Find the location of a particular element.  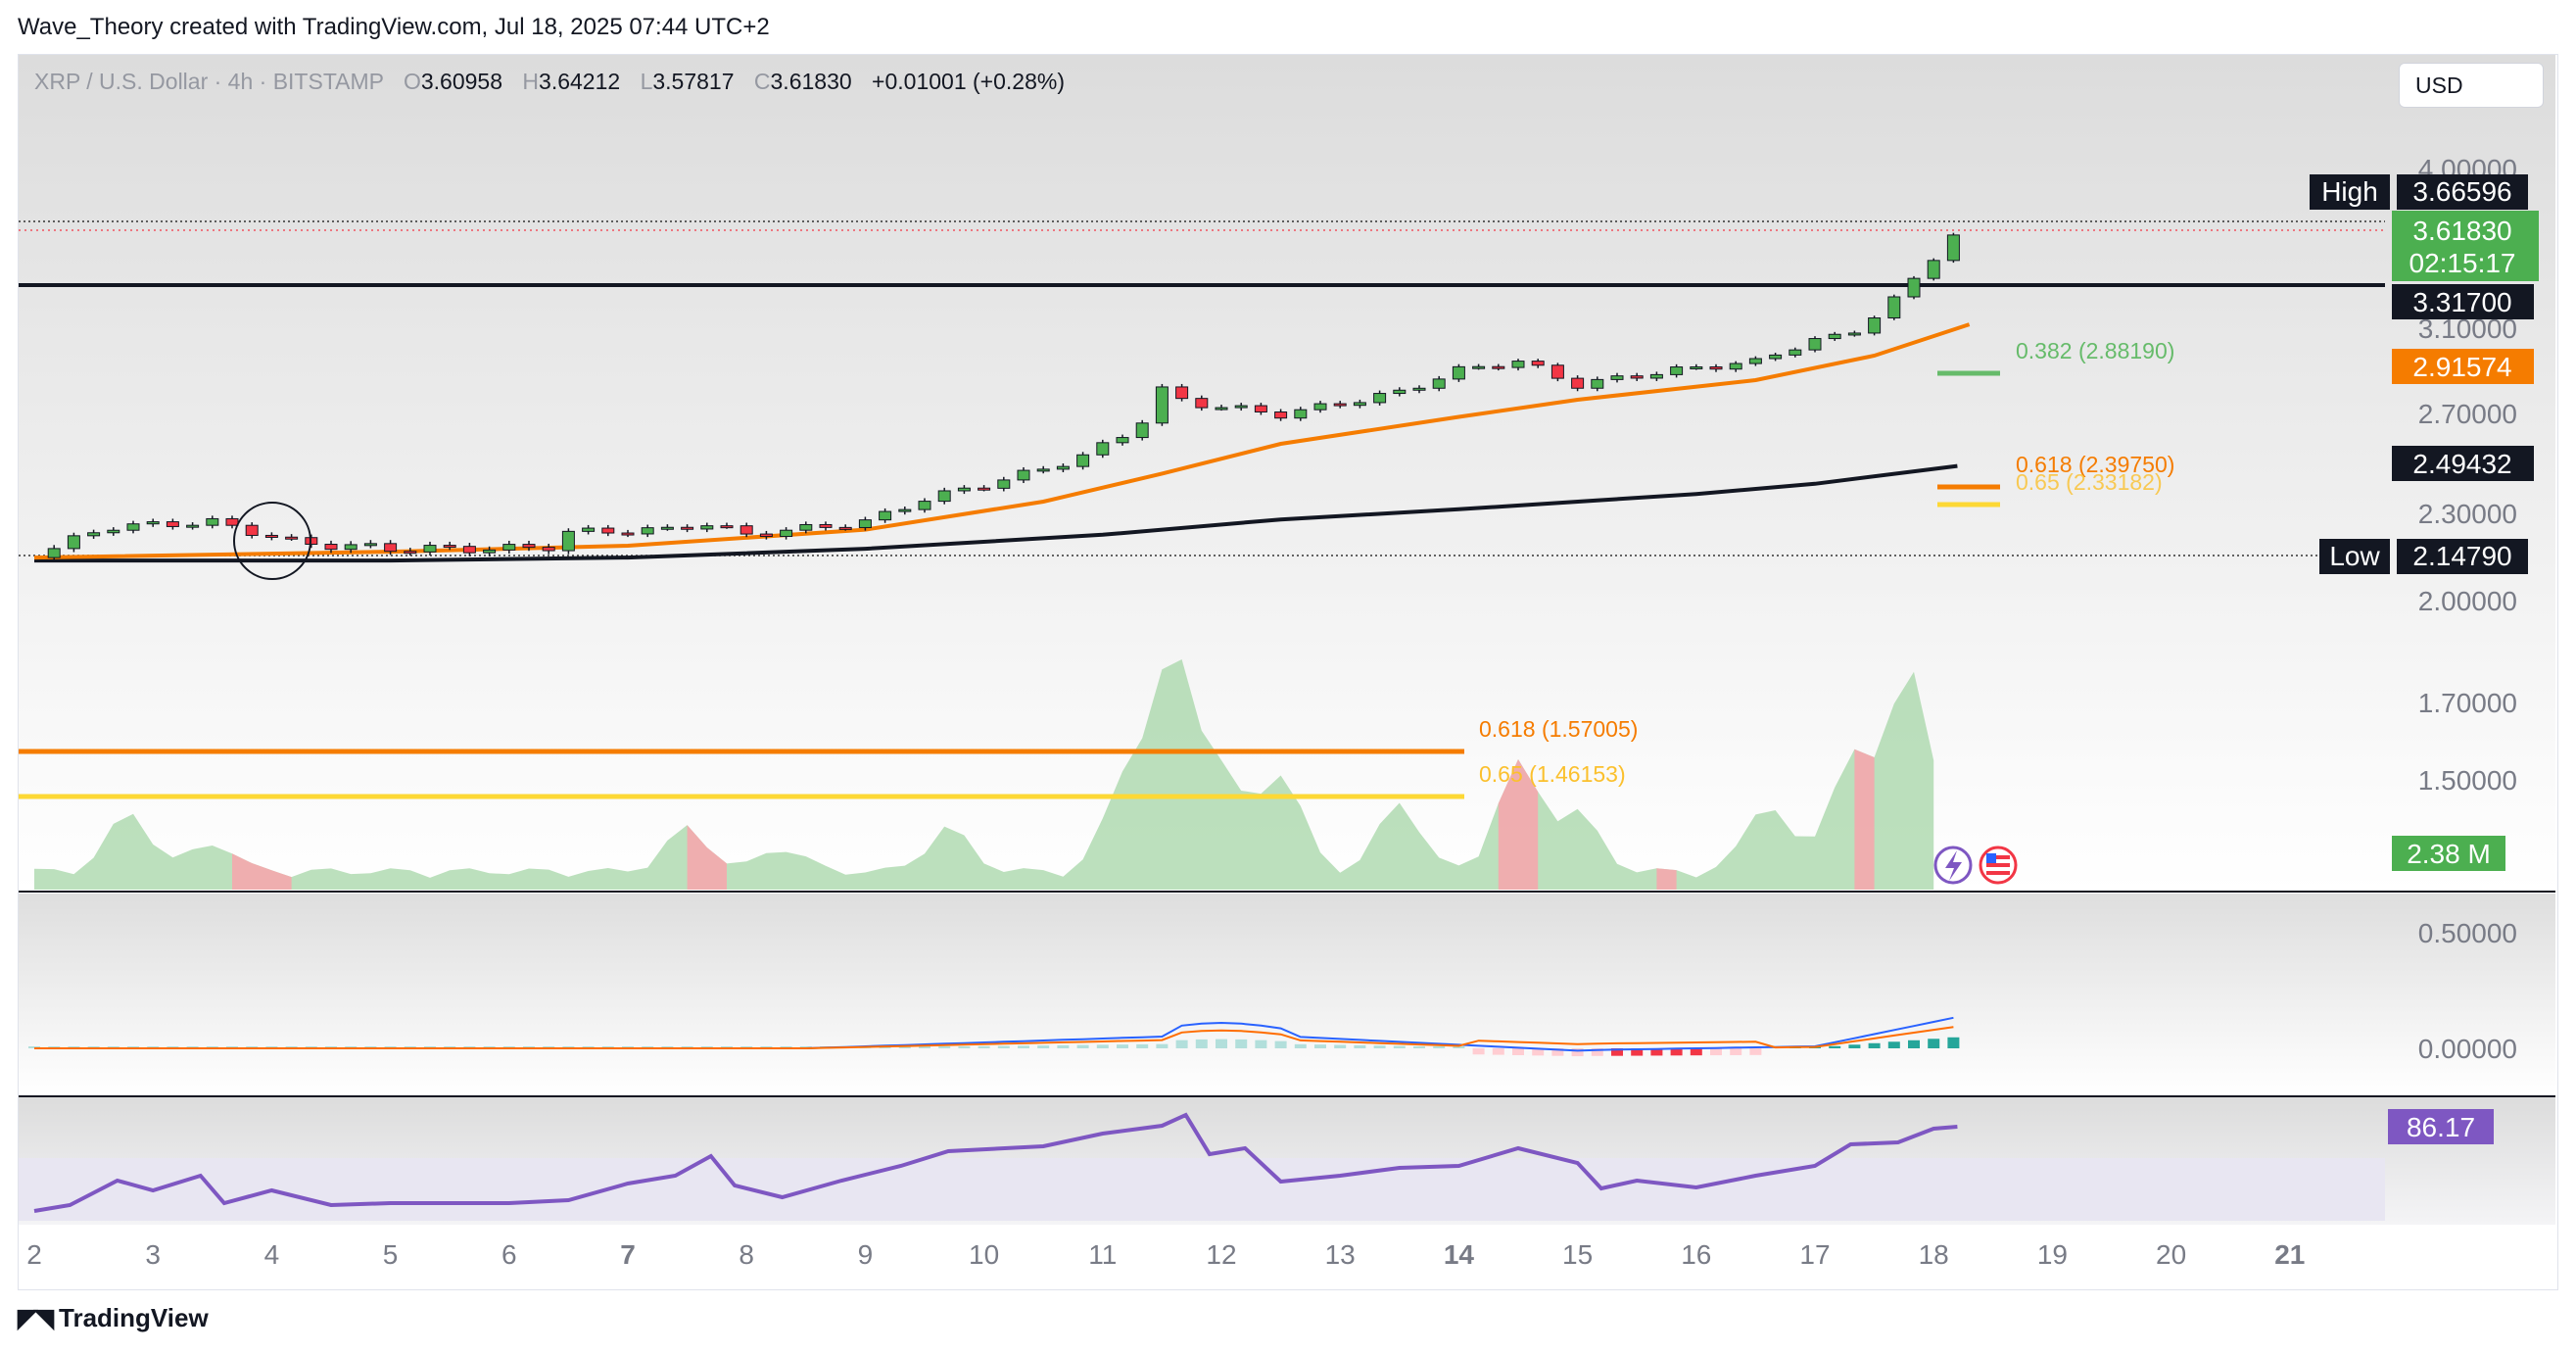

high-value: 3.66596 is located at coordinates (2461, 191).